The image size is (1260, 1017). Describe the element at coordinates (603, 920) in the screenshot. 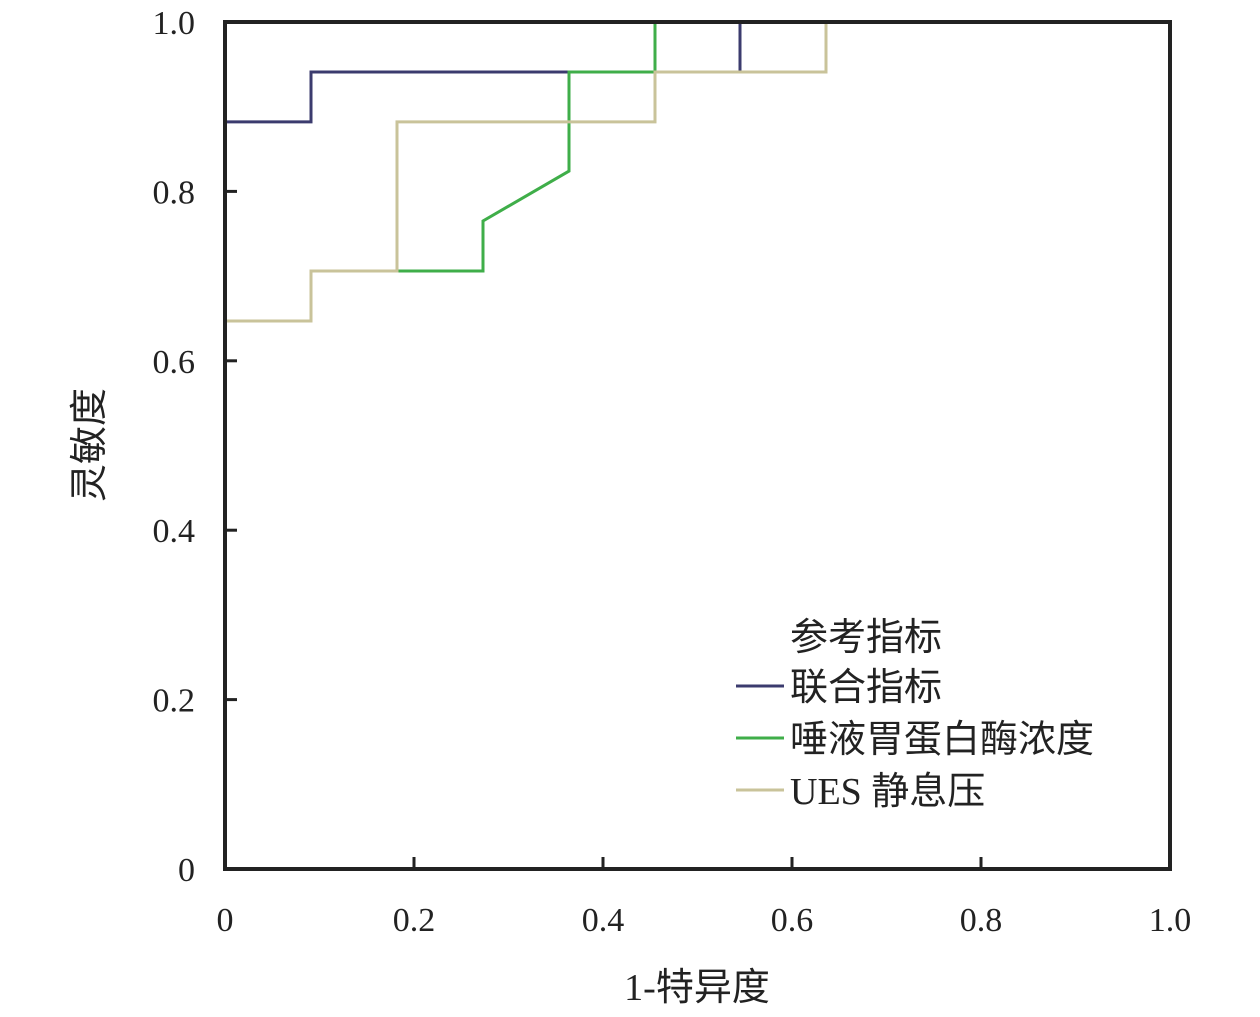

I see `x-tick-label-2: 0.4` at that location.